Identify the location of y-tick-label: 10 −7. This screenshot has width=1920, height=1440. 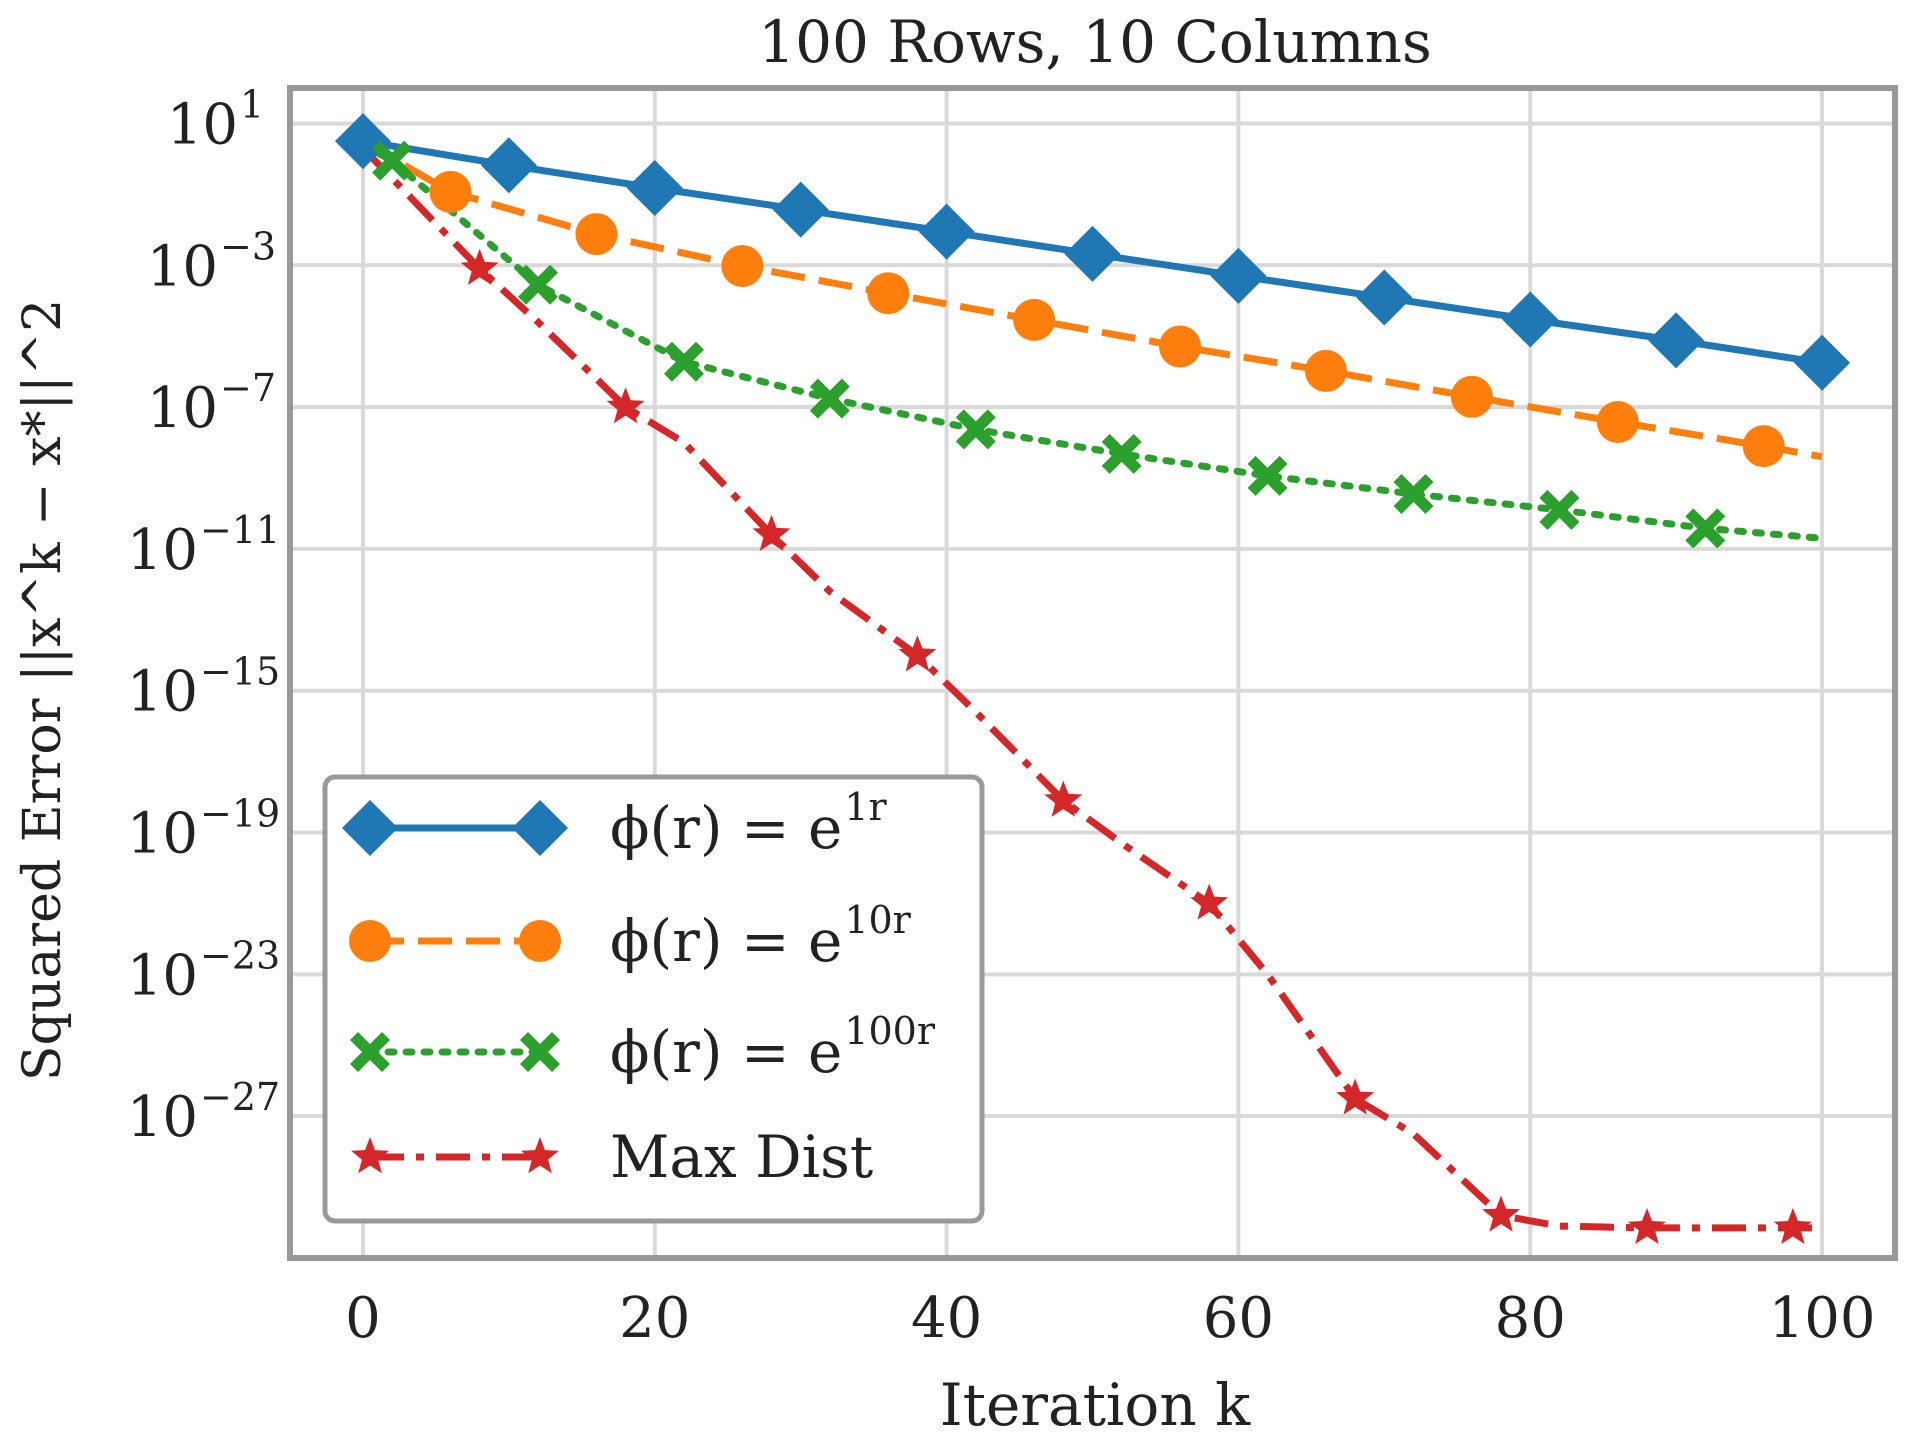
(211, 403).